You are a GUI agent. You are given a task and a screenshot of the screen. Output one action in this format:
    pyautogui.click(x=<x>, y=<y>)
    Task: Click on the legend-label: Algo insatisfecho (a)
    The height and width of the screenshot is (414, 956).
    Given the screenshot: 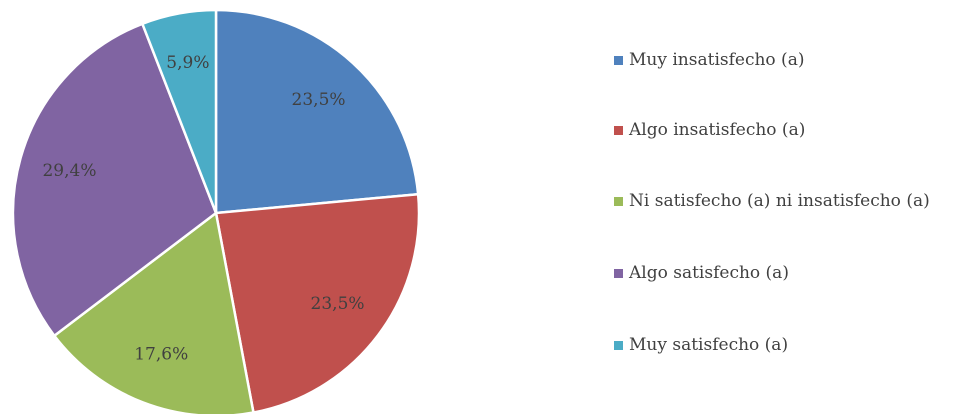 What is the action you would take?
    pyautogui.click(x=717, y=130)
    